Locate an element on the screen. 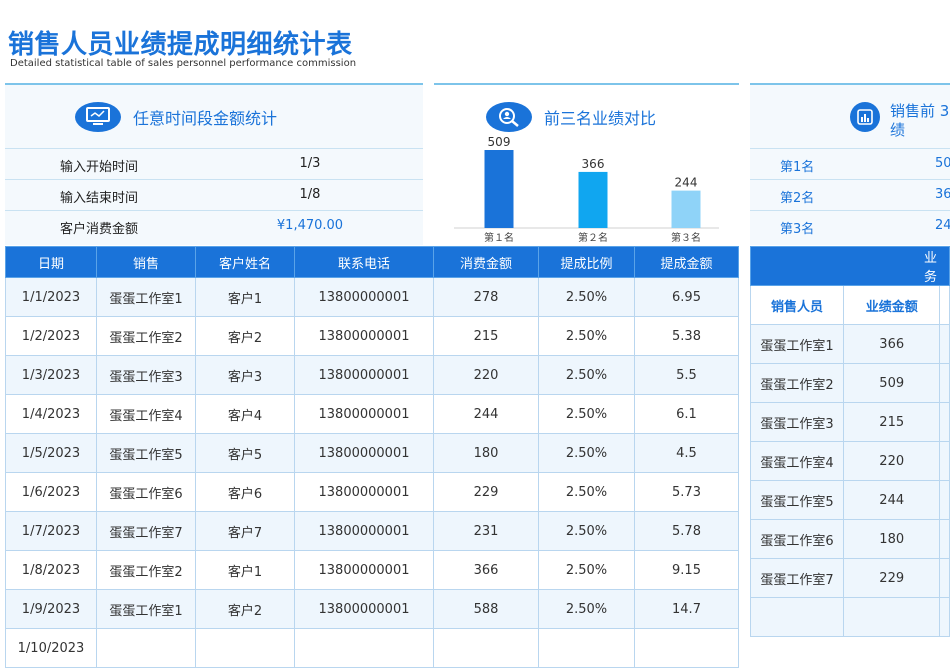 This screenshot has height=672, width=950. side-table-cell: 蛋蛋工作室5 is located at coordinates (797, 500).